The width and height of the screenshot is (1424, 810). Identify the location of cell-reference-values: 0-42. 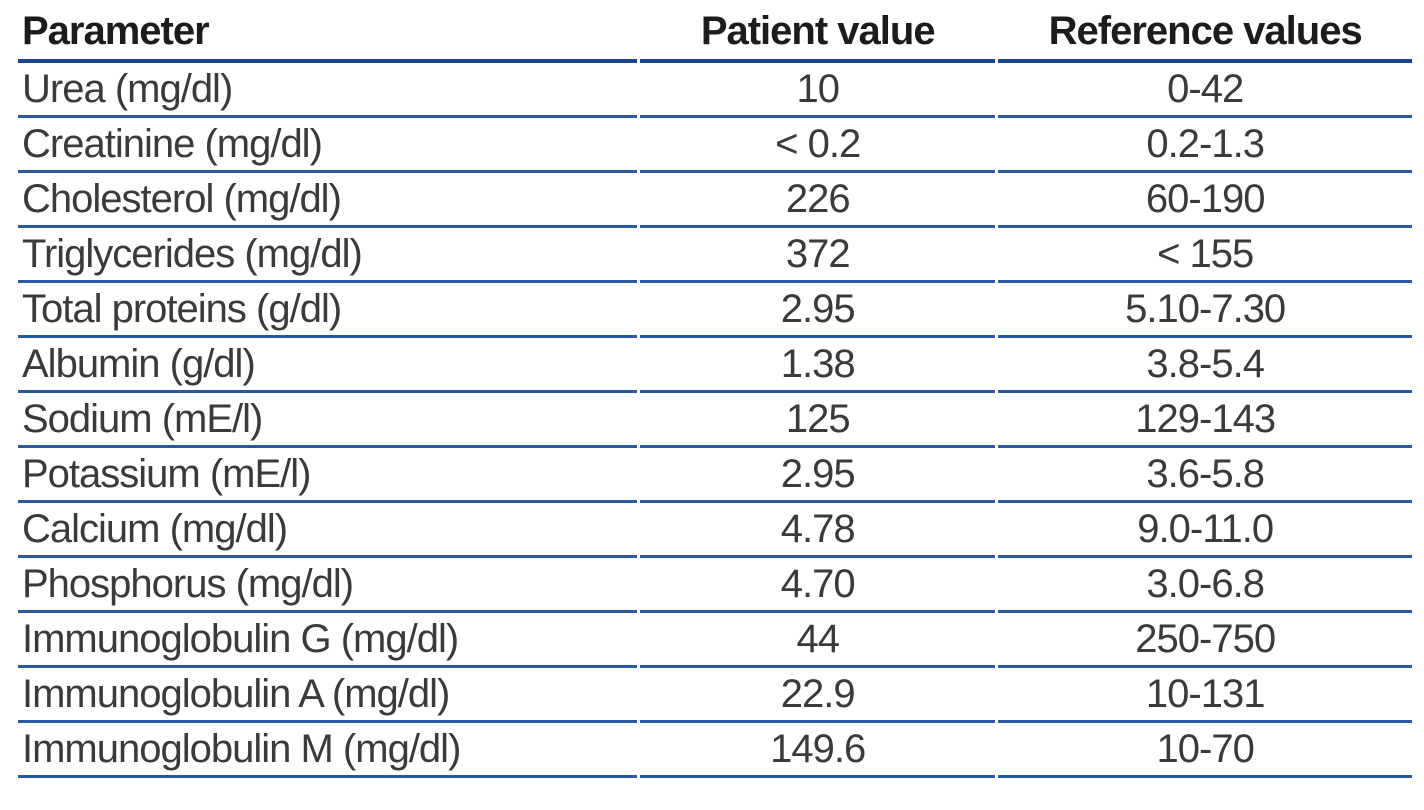
(1205, 90).